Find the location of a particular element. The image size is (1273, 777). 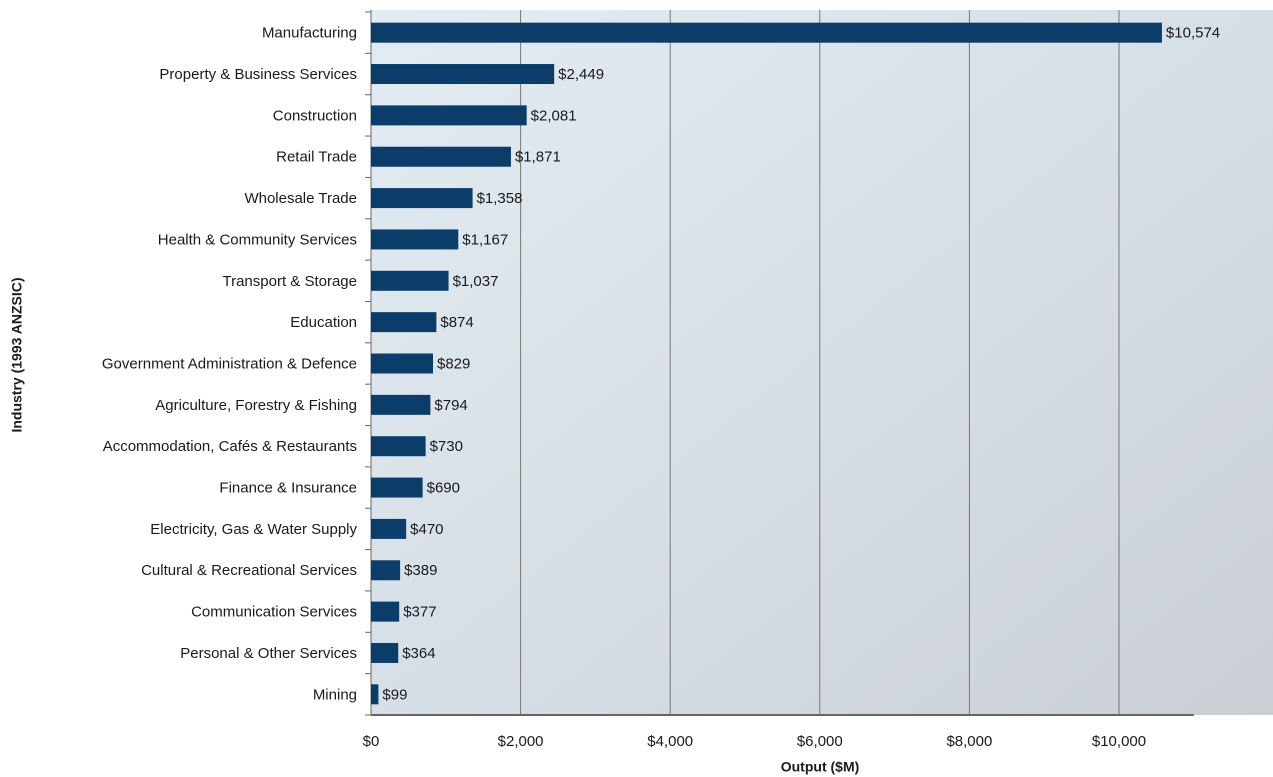

value-label: $1,167 is located at coordinates (485, 239).